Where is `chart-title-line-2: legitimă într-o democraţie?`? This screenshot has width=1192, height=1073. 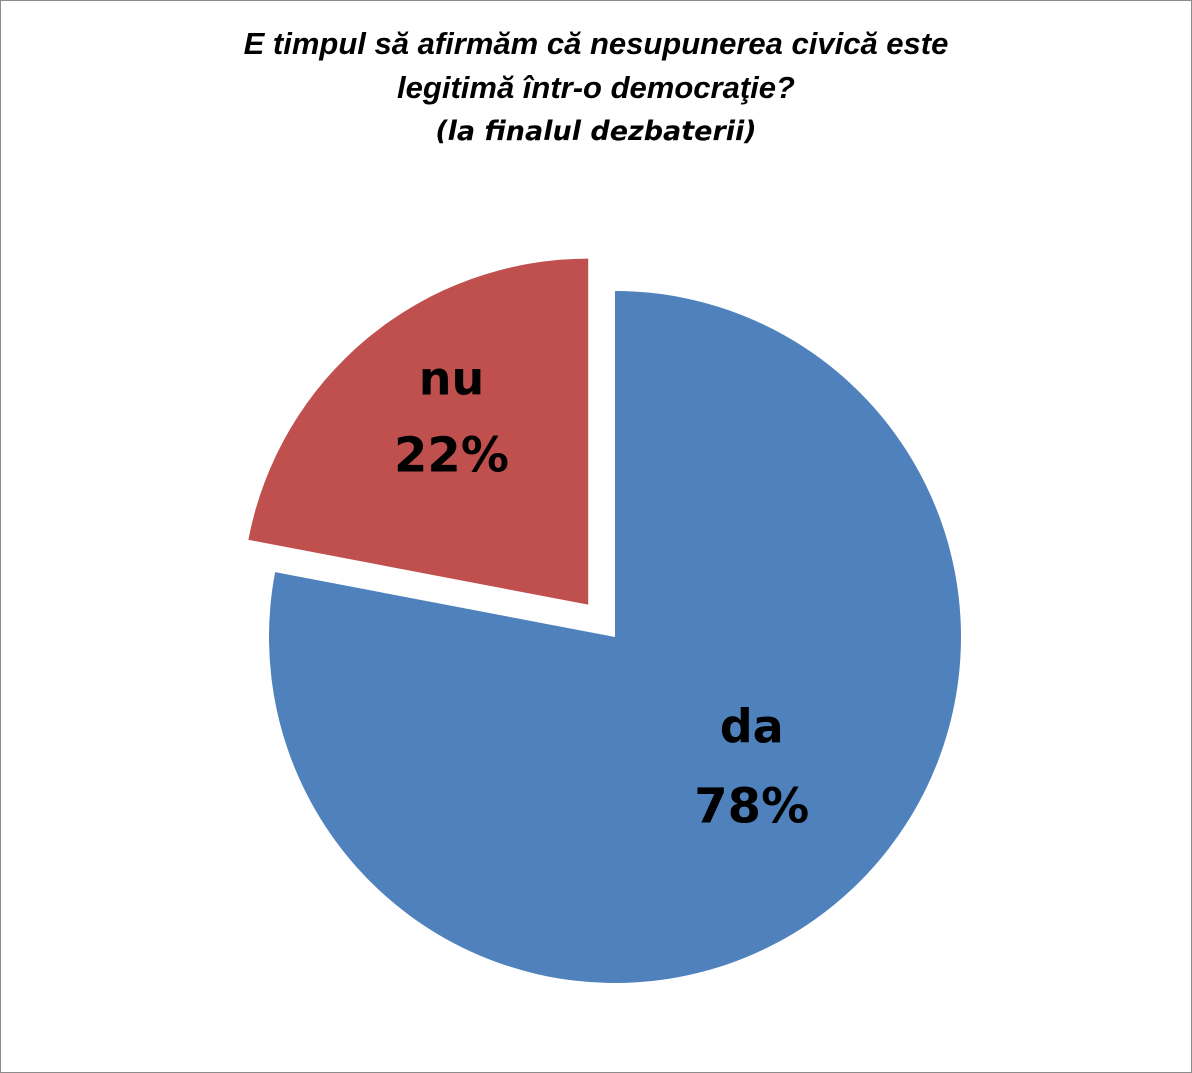 chart-title-line-2: legitimă într-o democraţie? is located at coordinates (596, 87).